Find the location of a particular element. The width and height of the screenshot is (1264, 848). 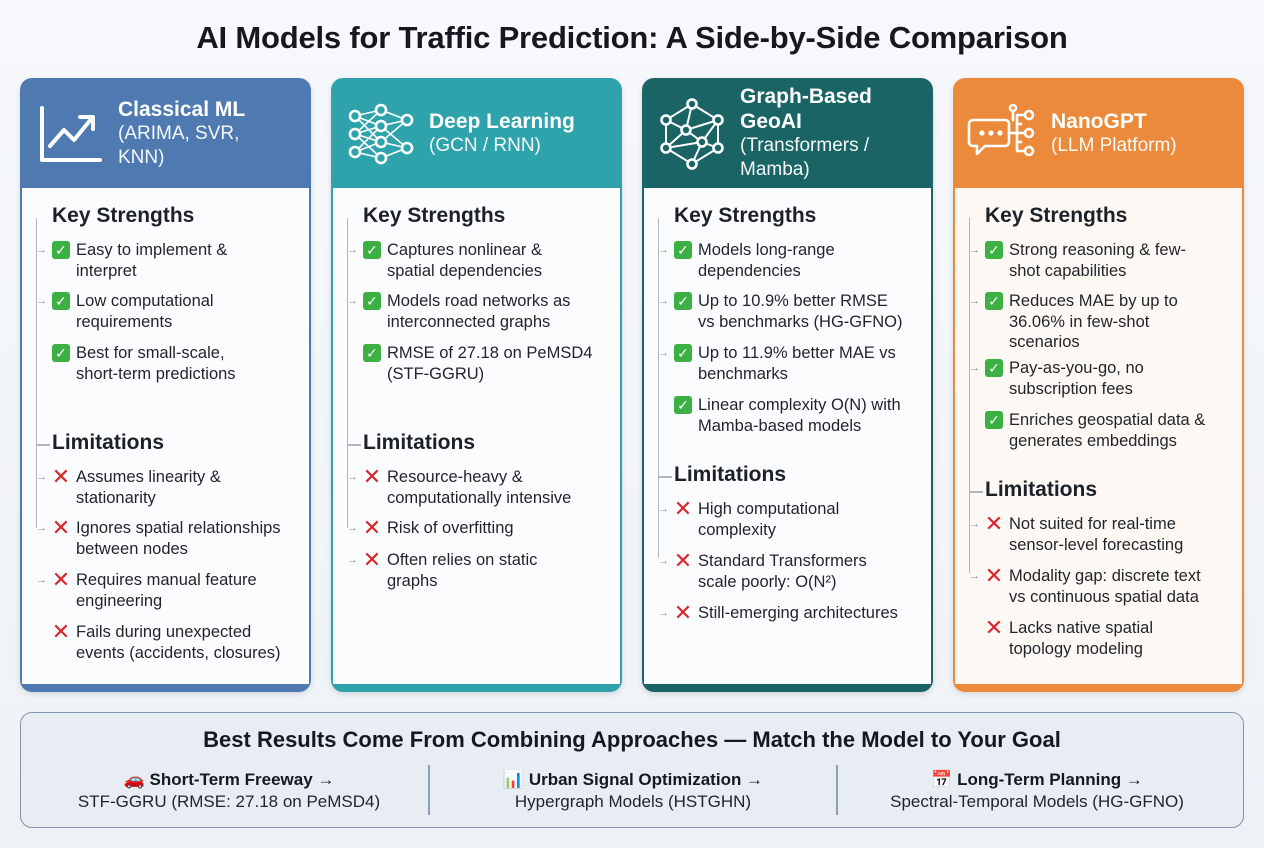

item-text: requirements is located at coordinates (124, 321).